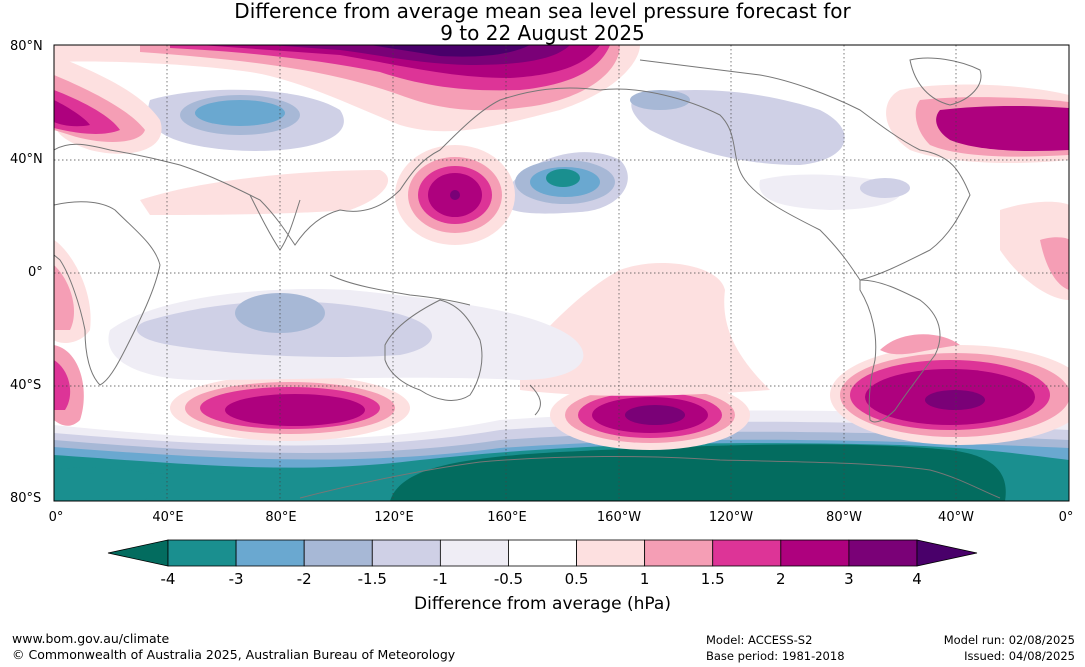  What do you see at coordinates (542, 604) in the screenshot?
I see `colorbar-label: Difference from average (hPa)` at bounding box center [542, 604].